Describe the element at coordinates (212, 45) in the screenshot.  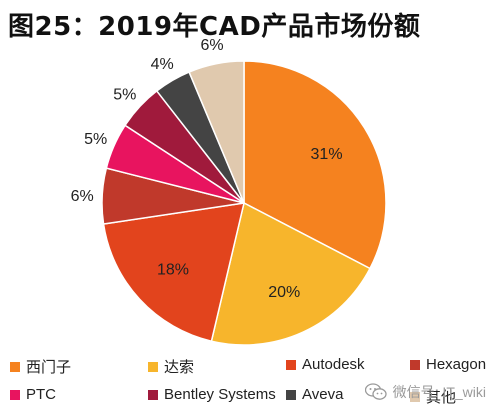
I see `slice-label-7: 6%` at that location.